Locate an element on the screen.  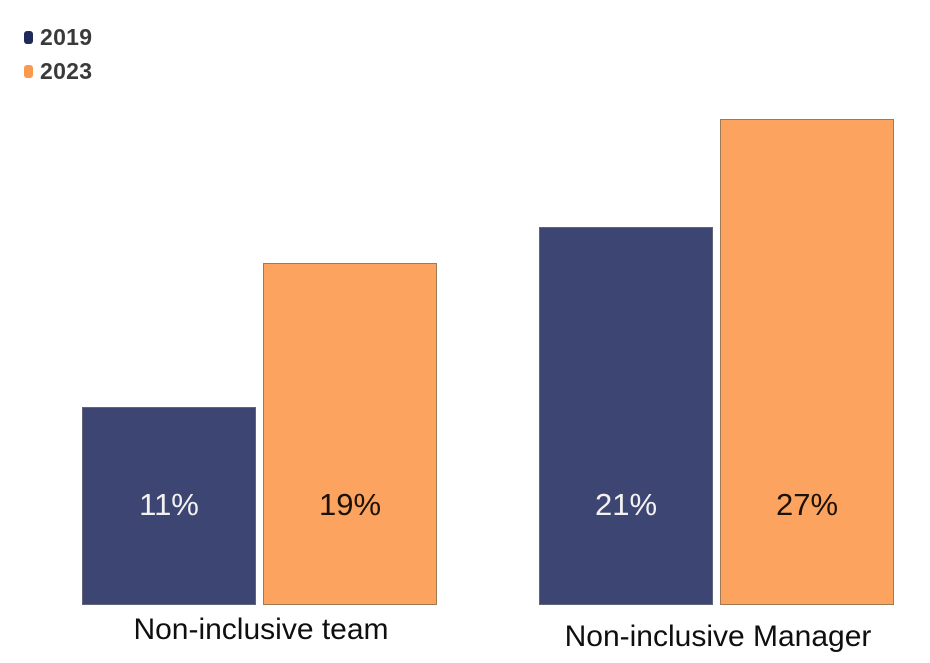
bar-value-2023-non-inclusive-team: 19% is located at coordinates (350, 504).